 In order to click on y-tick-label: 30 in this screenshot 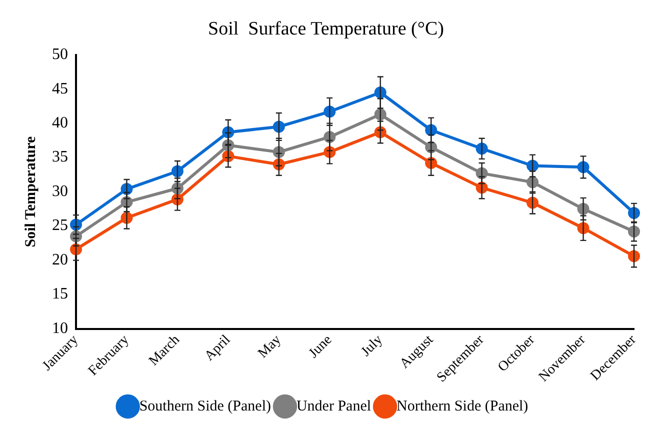, I will do `click(60, 191)`.